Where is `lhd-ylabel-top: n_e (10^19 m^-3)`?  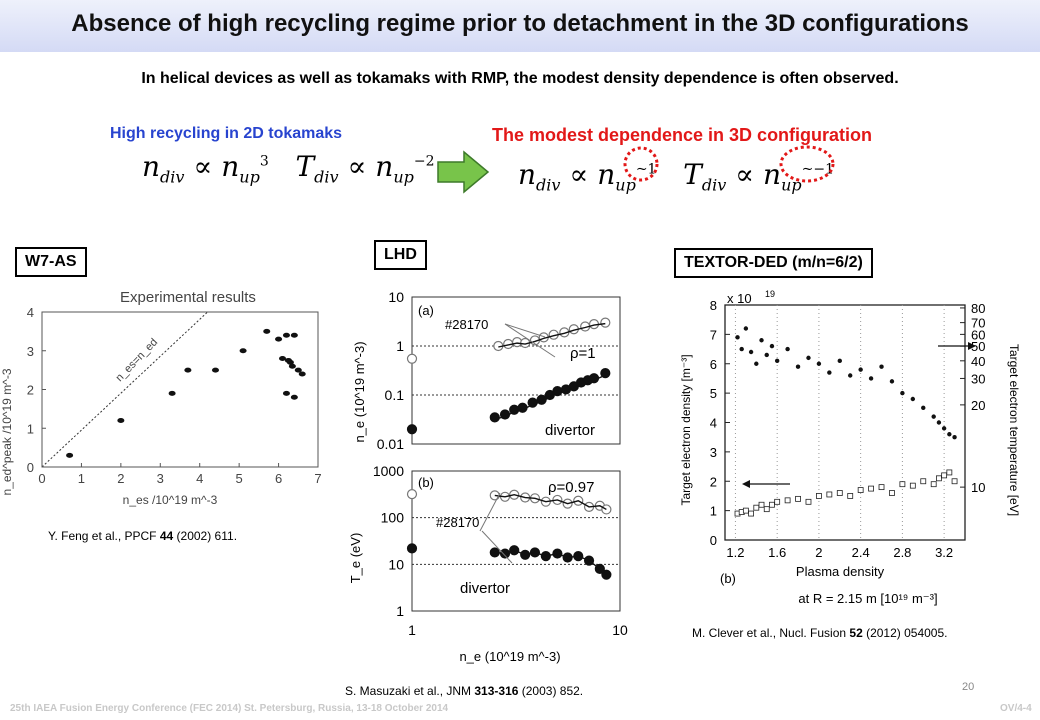
lhd-ylabel-top: n_e (10^19 m^-3) is located at coordinates (359, 391).